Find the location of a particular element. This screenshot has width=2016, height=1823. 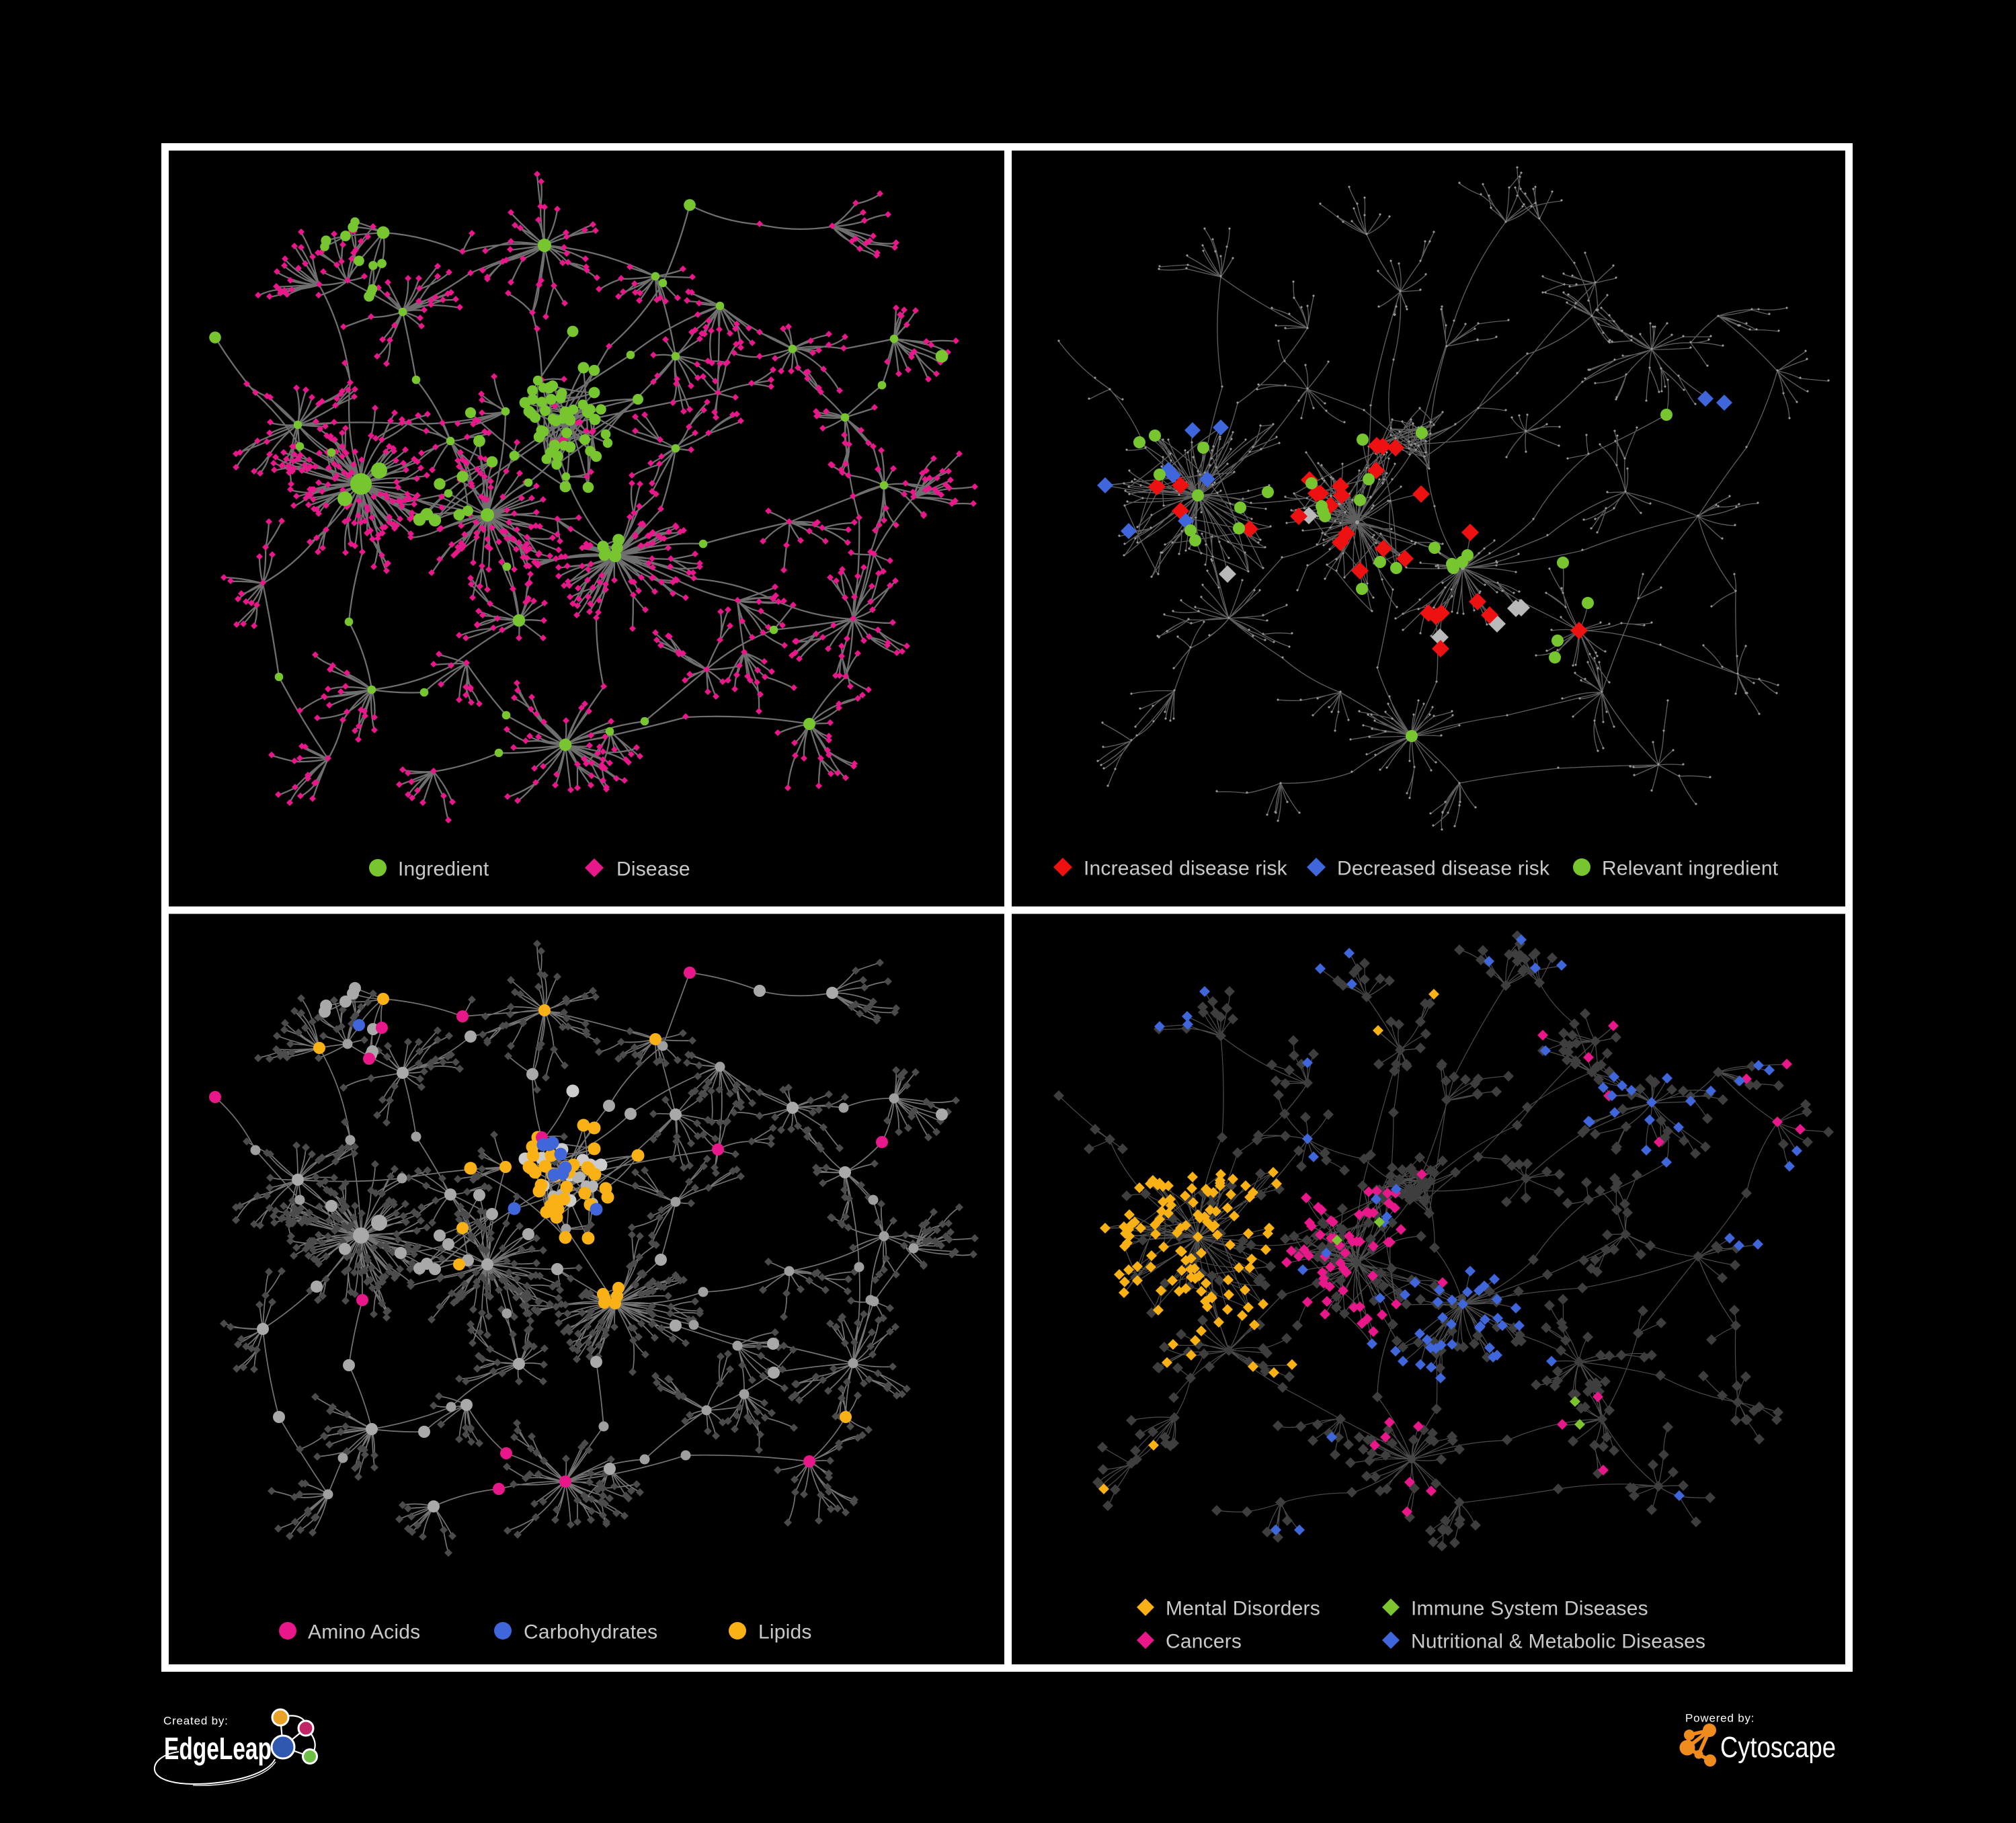

svg-text: Increased disease risk is located at coordinates (1186, 869).